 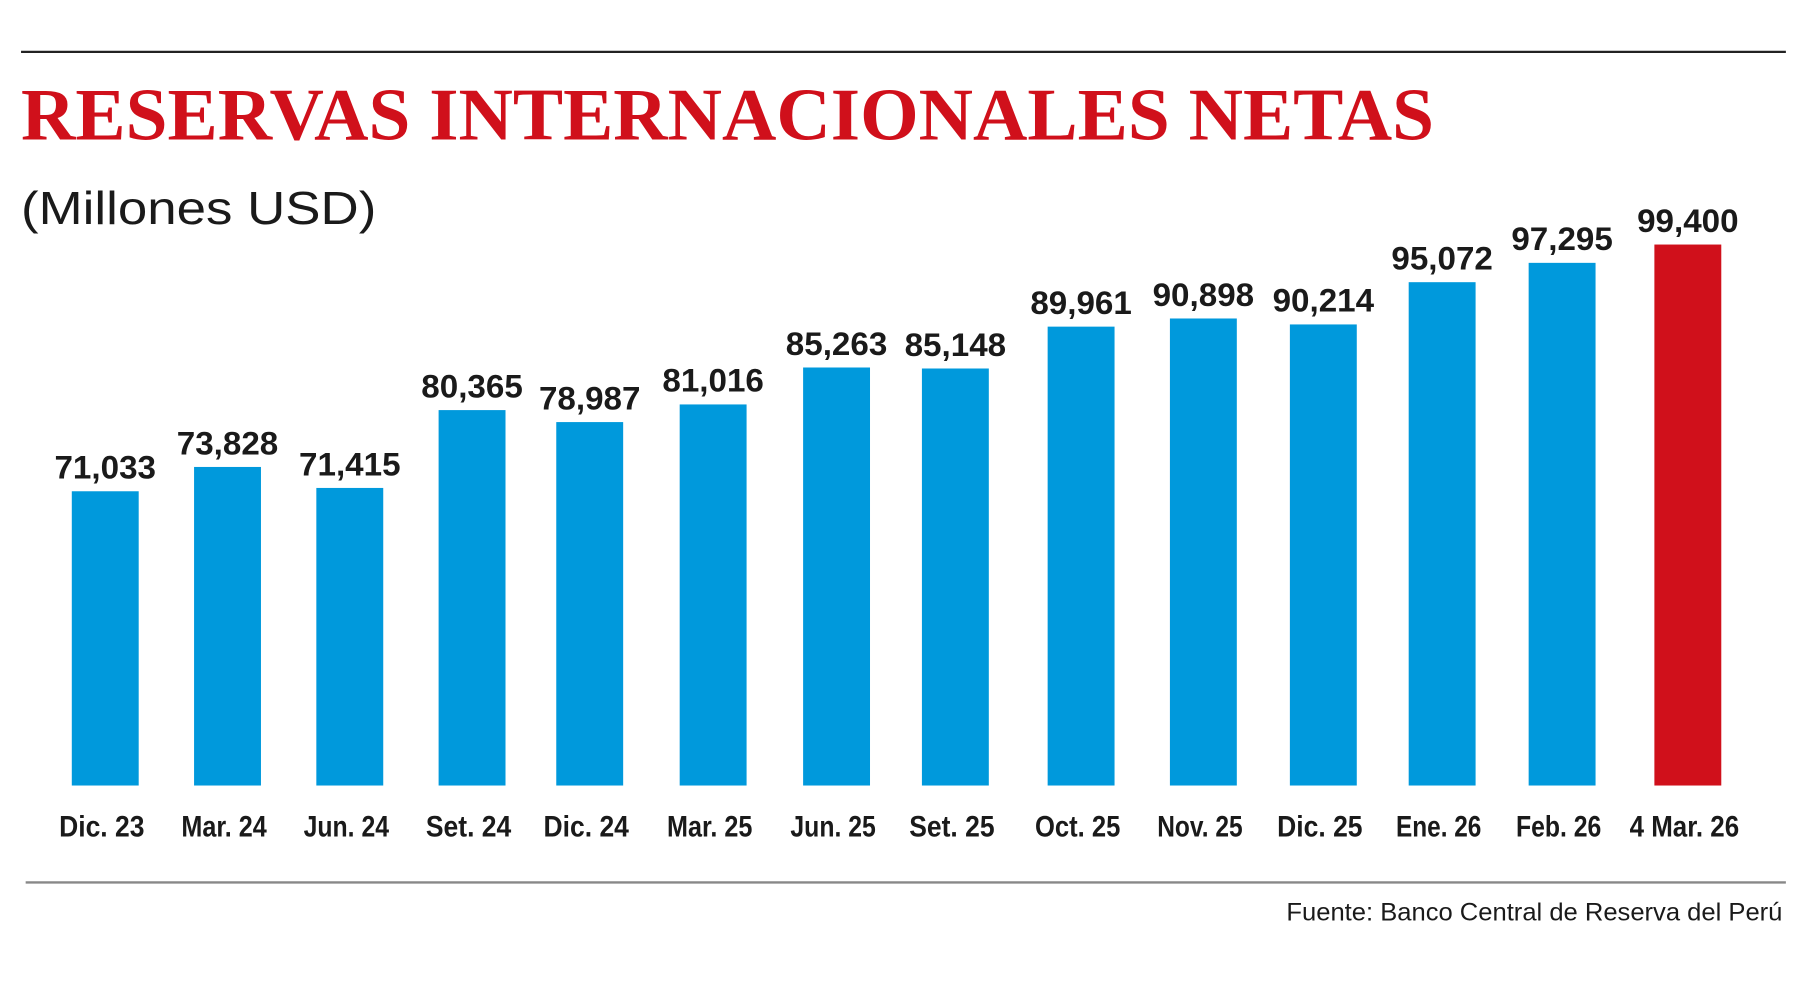 What do you see at coordinates (590, 398) in the screenshot?
I see `value-label: 78,987` at bounding box center [590, 398].